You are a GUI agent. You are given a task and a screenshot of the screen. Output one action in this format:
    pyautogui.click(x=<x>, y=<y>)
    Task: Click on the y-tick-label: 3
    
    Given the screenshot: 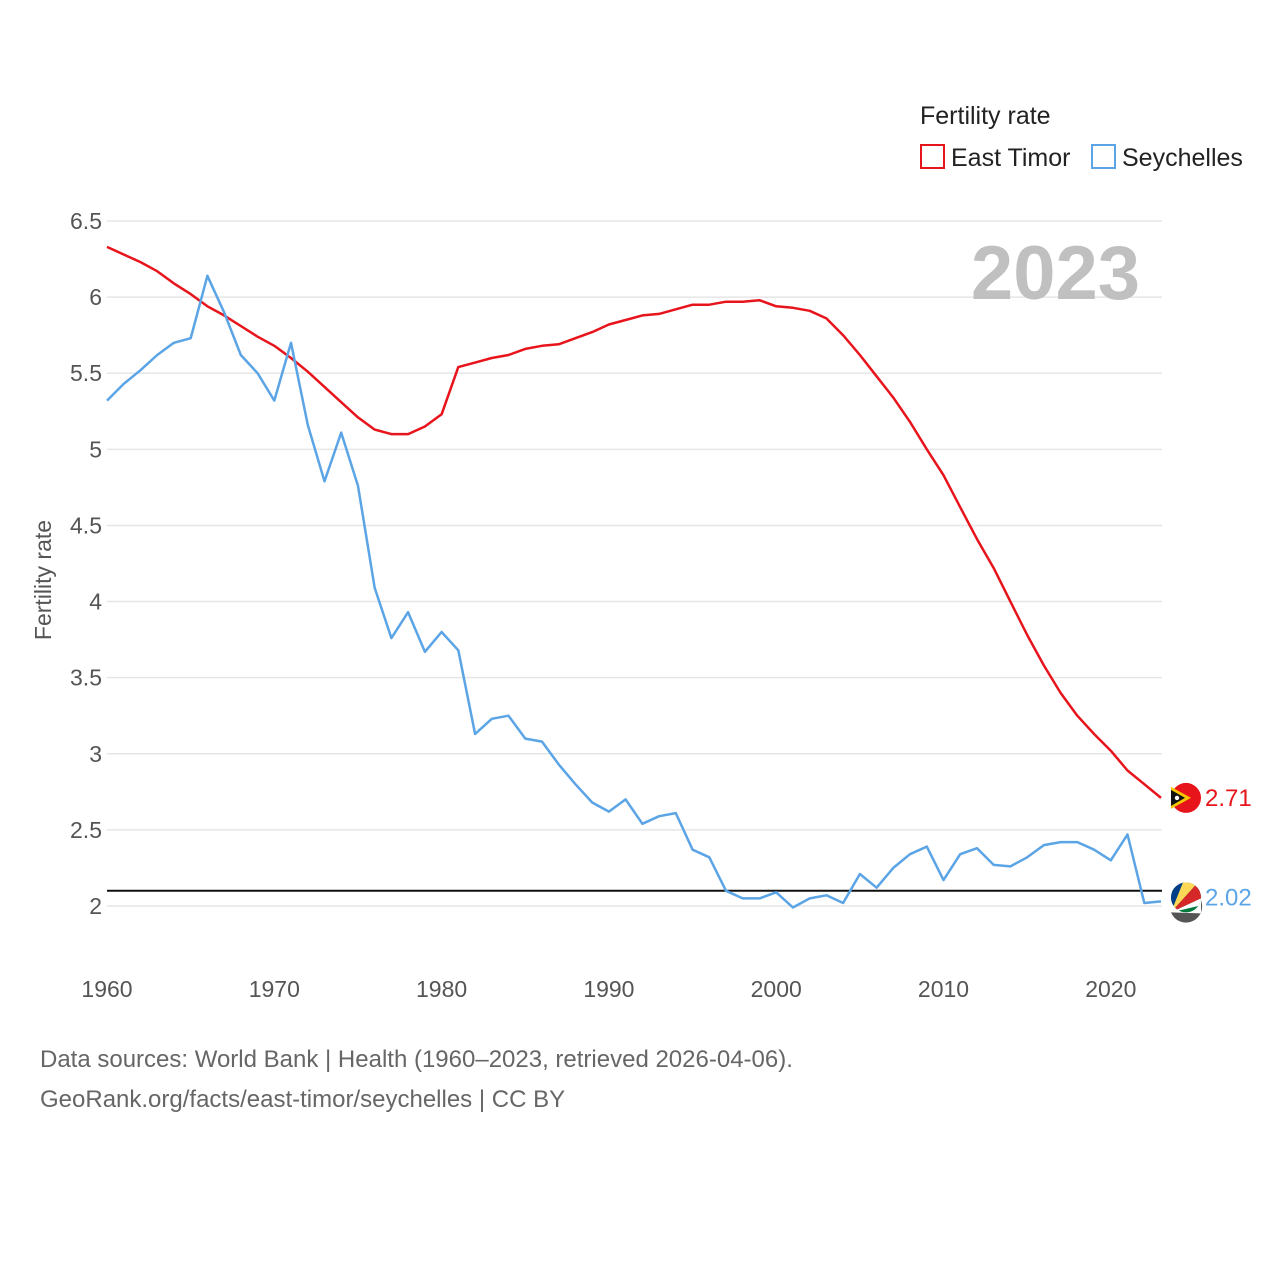 What is the action you would take?
    pyautogui.click(x=95, y=754)
    